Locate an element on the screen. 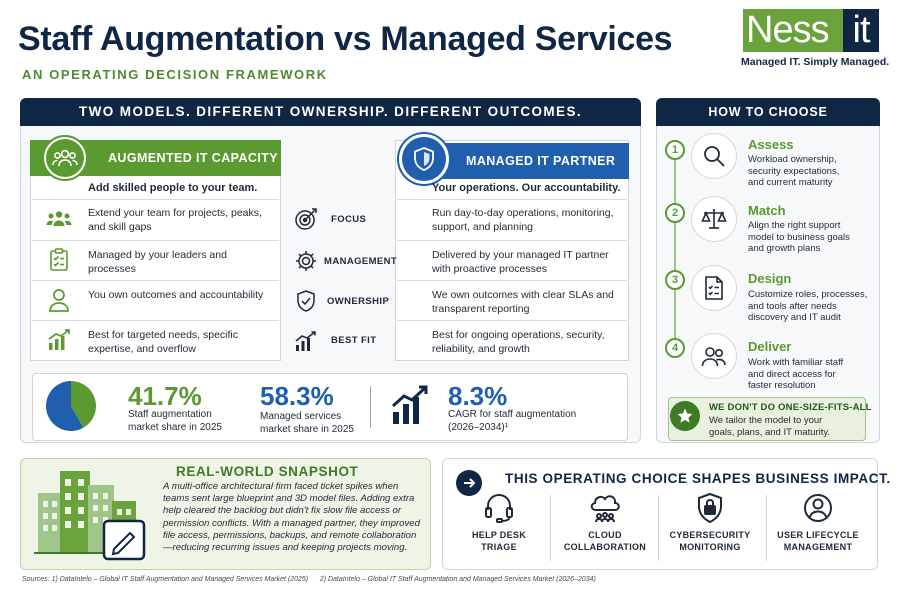 The image size is (900, 600). impact-item-cybersecurity: CYBERSECURITY MONITORING is located at coordinates (710, 522).